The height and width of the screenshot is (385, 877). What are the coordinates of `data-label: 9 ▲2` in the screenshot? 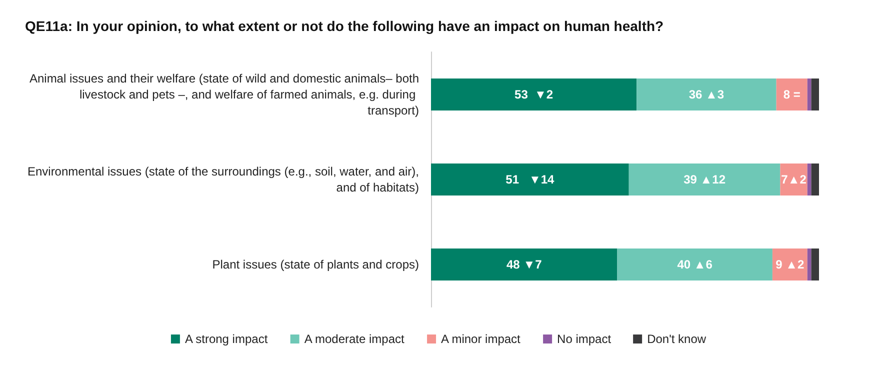 It's located at (790, 265).